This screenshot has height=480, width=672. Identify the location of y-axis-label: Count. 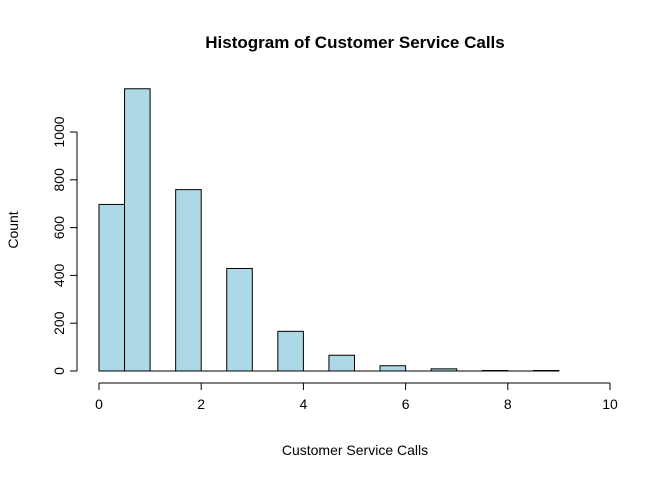
(13, 229).